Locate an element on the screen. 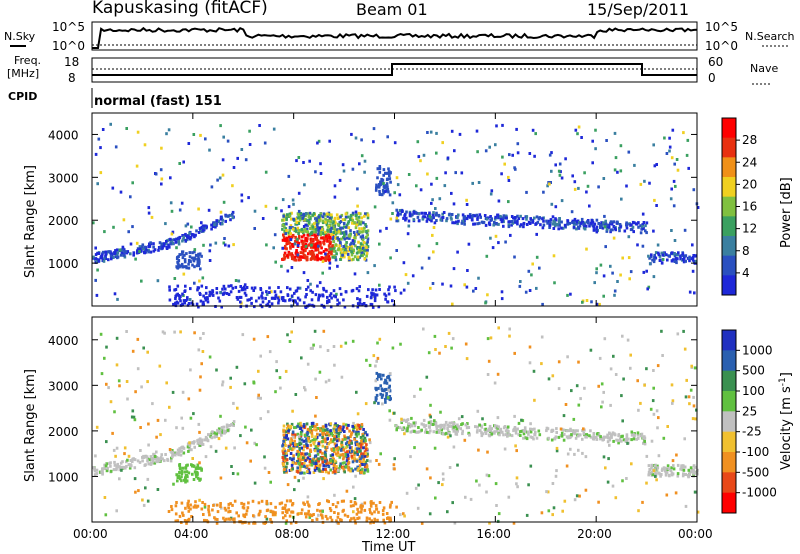 Image resolution: width=800 pixels, height=554 pixels. xaxis-title: Time UT is located at coordinates (388, 547).